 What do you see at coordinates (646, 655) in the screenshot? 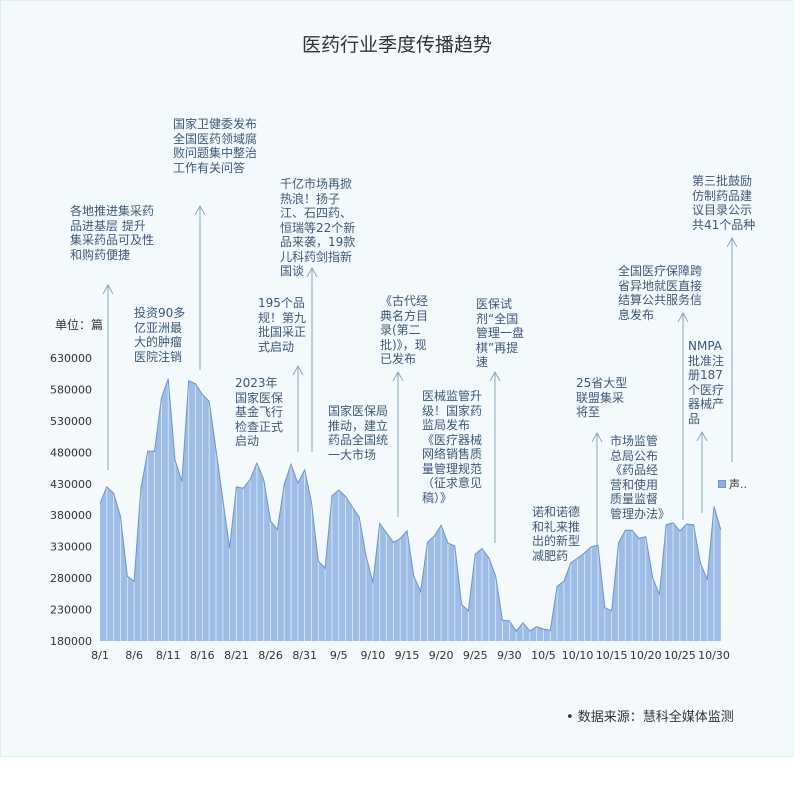
I see `x-tick-label: 10/20` at bounding box center [646, 655].